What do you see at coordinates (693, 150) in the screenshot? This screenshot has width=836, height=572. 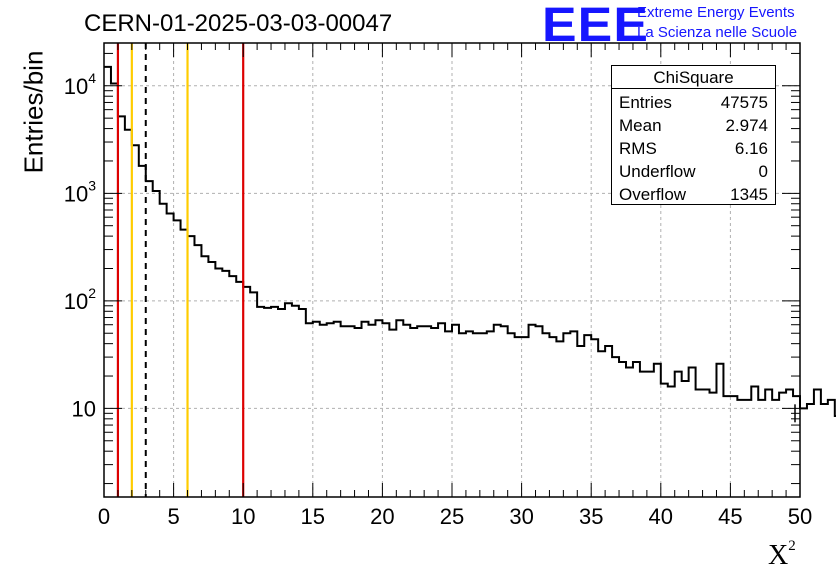 I see `stats-row-rms: RMS 6.16` at bounding box center [693, 150].